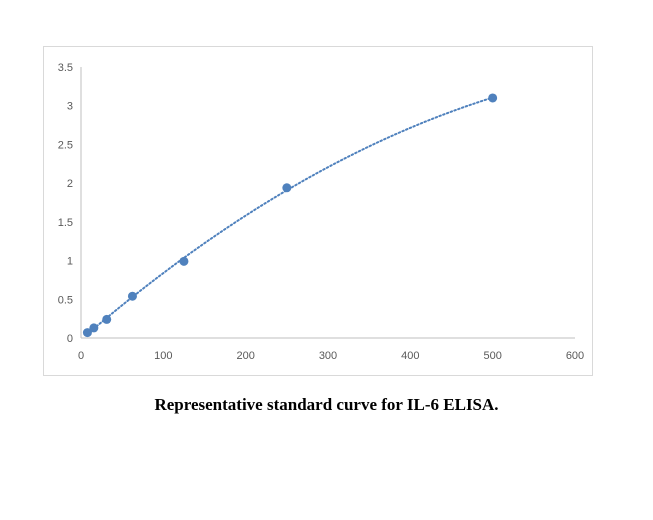 The width and height of the screenshot is (653, 520). Describe the element at coordinates (492, 356) in the screenshot. I see `x-tick-label: 500` at that location.